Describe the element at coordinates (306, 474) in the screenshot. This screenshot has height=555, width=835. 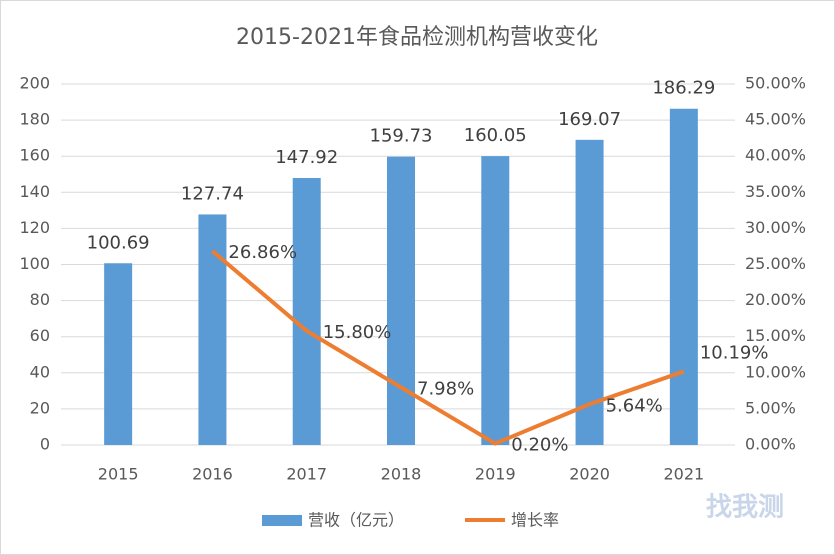
I see `x-tick-label: 2017` at that location.